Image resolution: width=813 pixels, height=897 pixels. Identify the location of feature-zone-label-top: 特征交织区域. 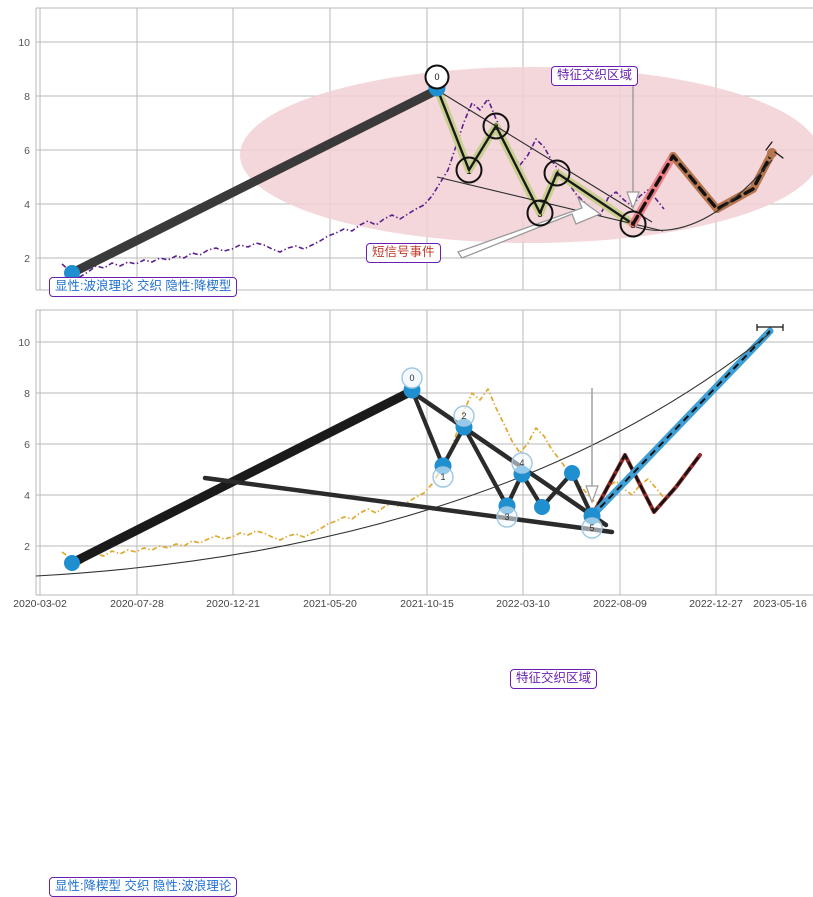
(595, 76).